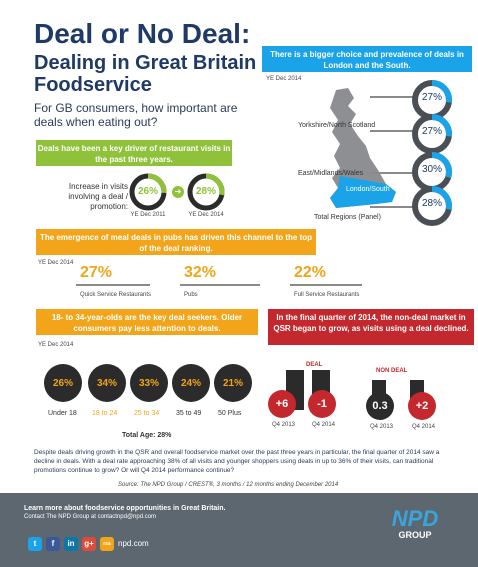 This screenshot has width=478, height=567. I want to click on age-value-35-49: 24%, so click(190, 383).